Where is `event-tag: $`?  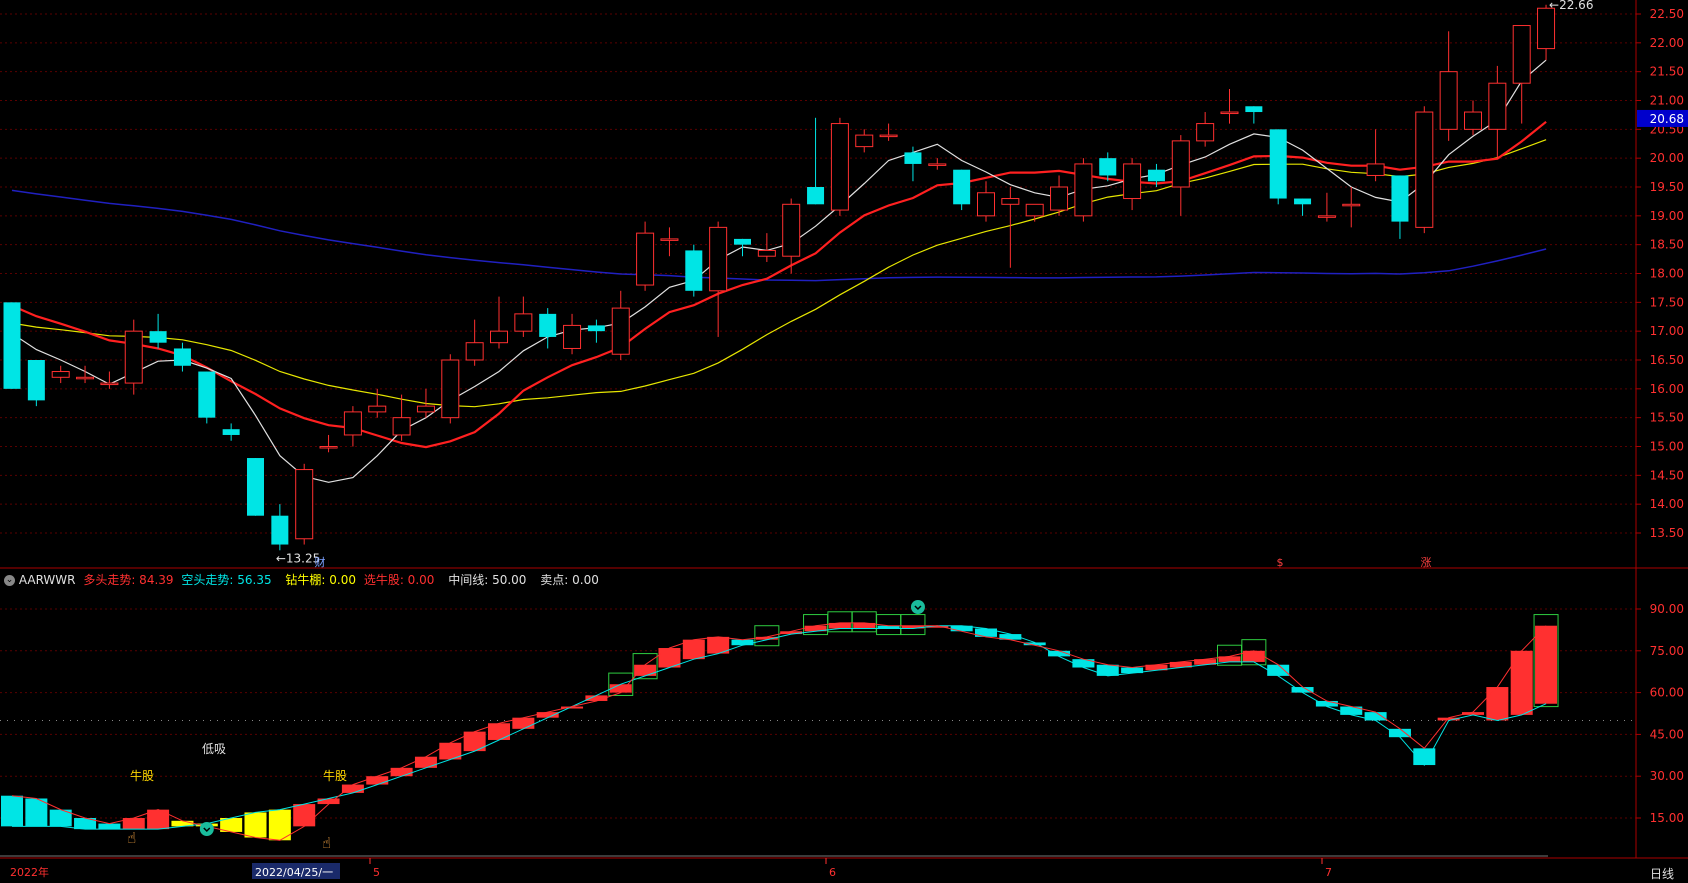 event-tag: $ is located at coordinates (1280, 562).